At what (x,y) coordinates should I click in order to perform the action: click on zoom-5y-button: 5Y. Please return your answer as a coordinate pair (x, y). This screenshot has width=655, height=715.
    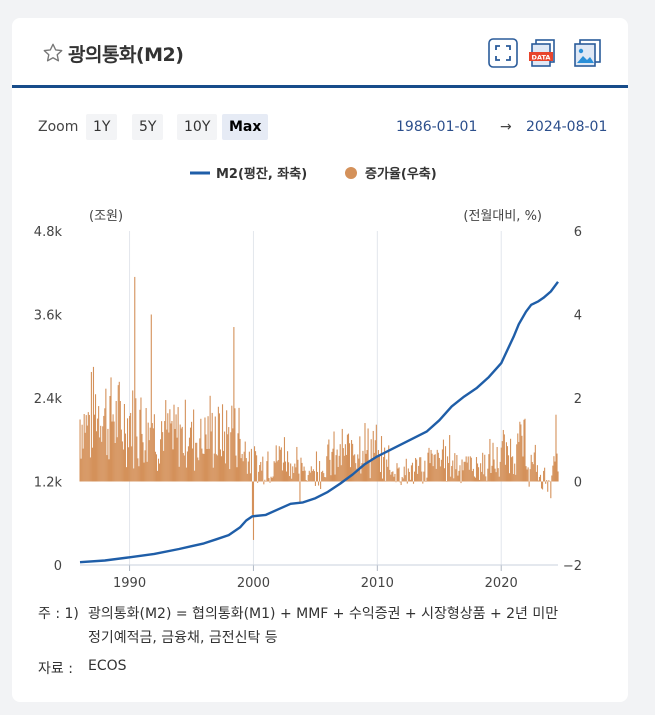
    Looking at the image, I should click on (148, 127).